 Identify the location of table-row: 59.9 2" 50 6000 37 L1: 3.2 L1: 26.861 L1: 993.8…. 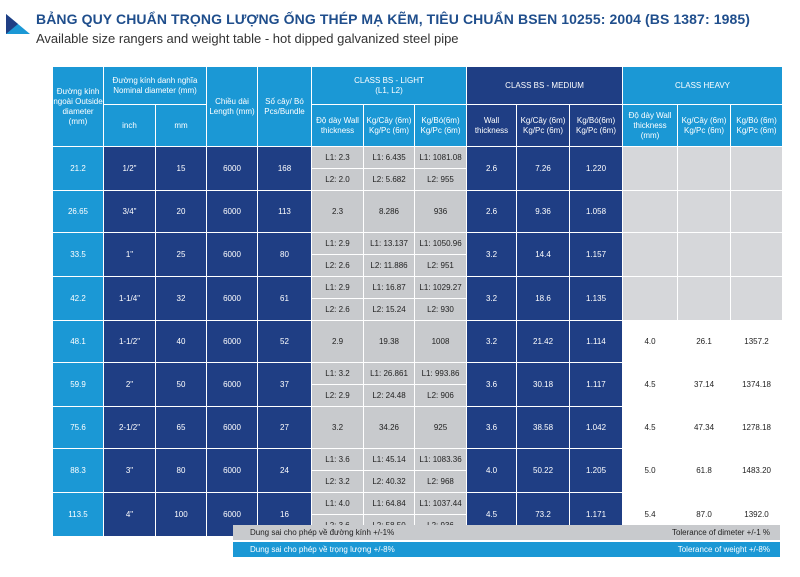
(418, 384).